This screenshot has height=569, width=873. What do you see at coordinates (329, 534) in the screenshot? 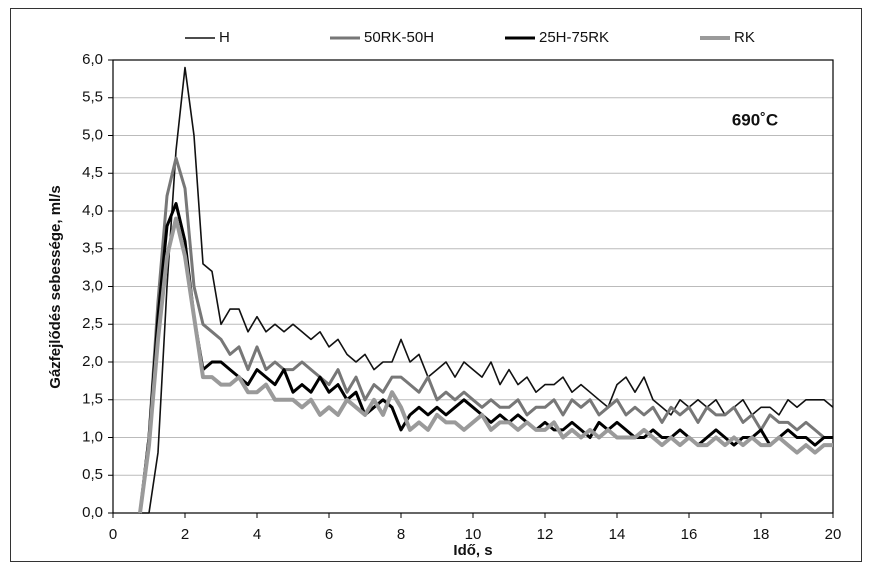
I see `x-tick-label: 6` at bounding box center [329, 534].